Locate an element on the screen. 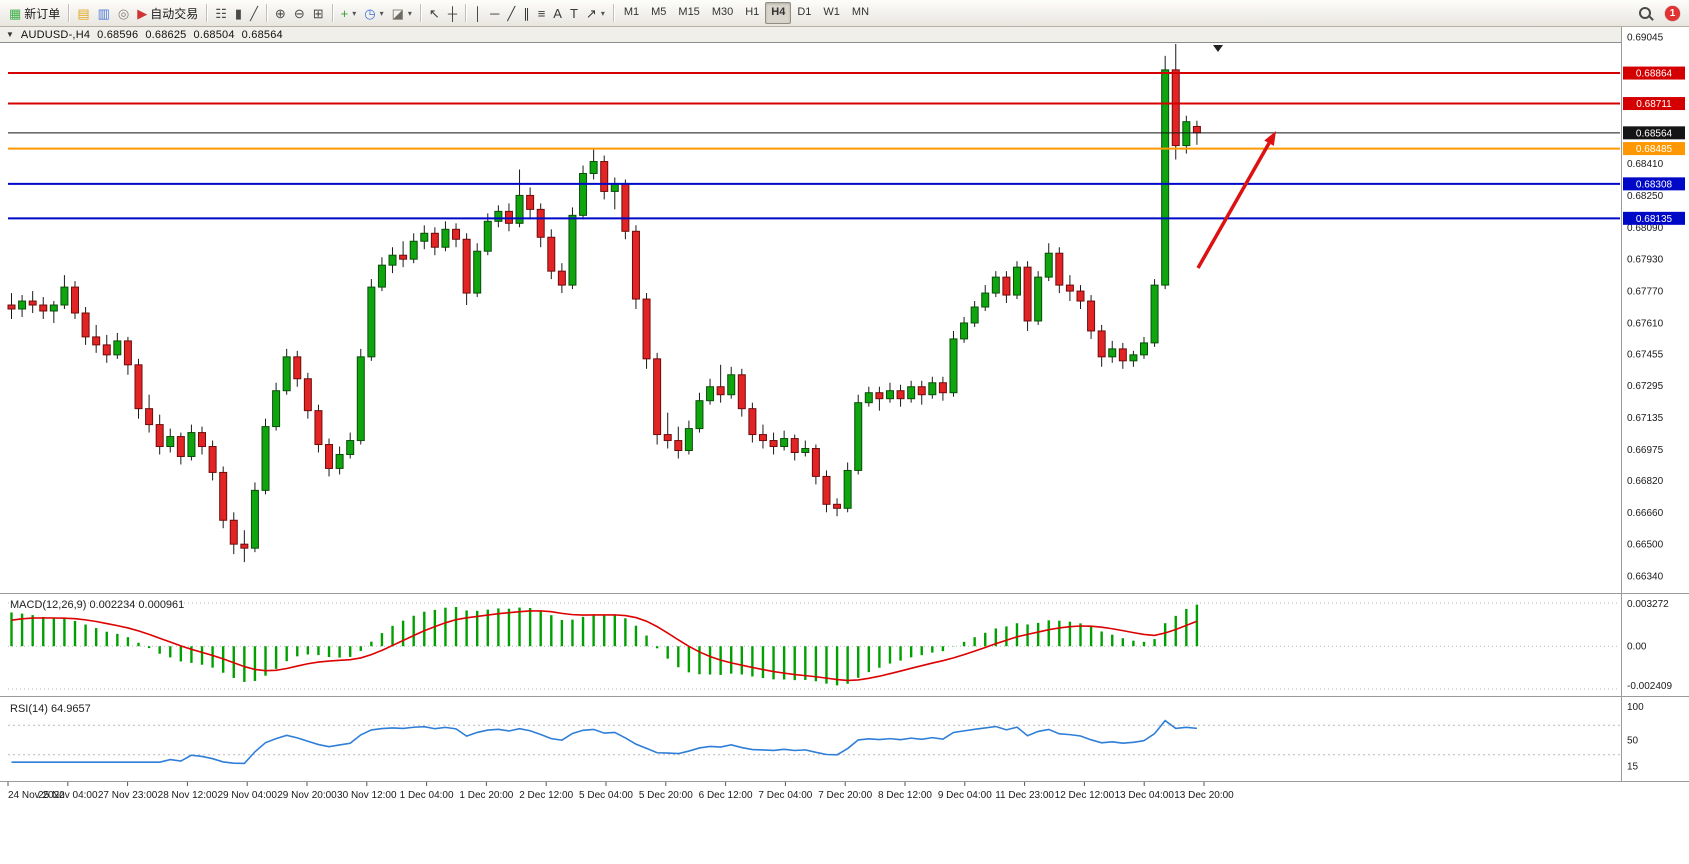  label-icon: T is located at coordinates (574, 13).